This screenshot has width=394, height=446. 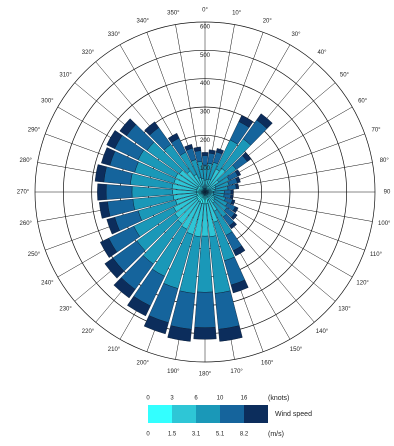 I want to click on legend-knots-label: 6, so click(x=196, y=399).